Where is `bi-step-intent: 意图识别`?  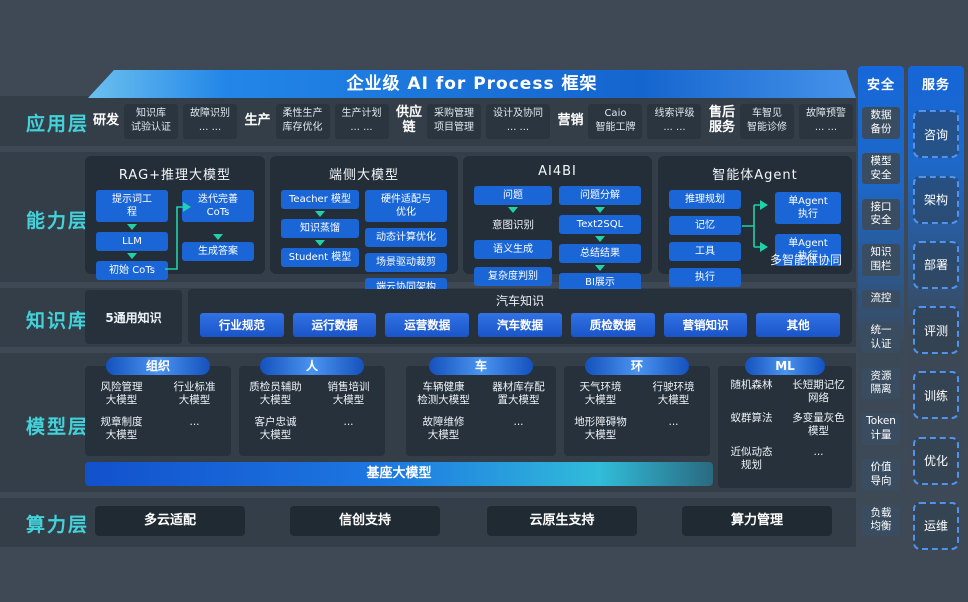
bi-step-intent: 意图识别 is located at coordinates (513, 225).